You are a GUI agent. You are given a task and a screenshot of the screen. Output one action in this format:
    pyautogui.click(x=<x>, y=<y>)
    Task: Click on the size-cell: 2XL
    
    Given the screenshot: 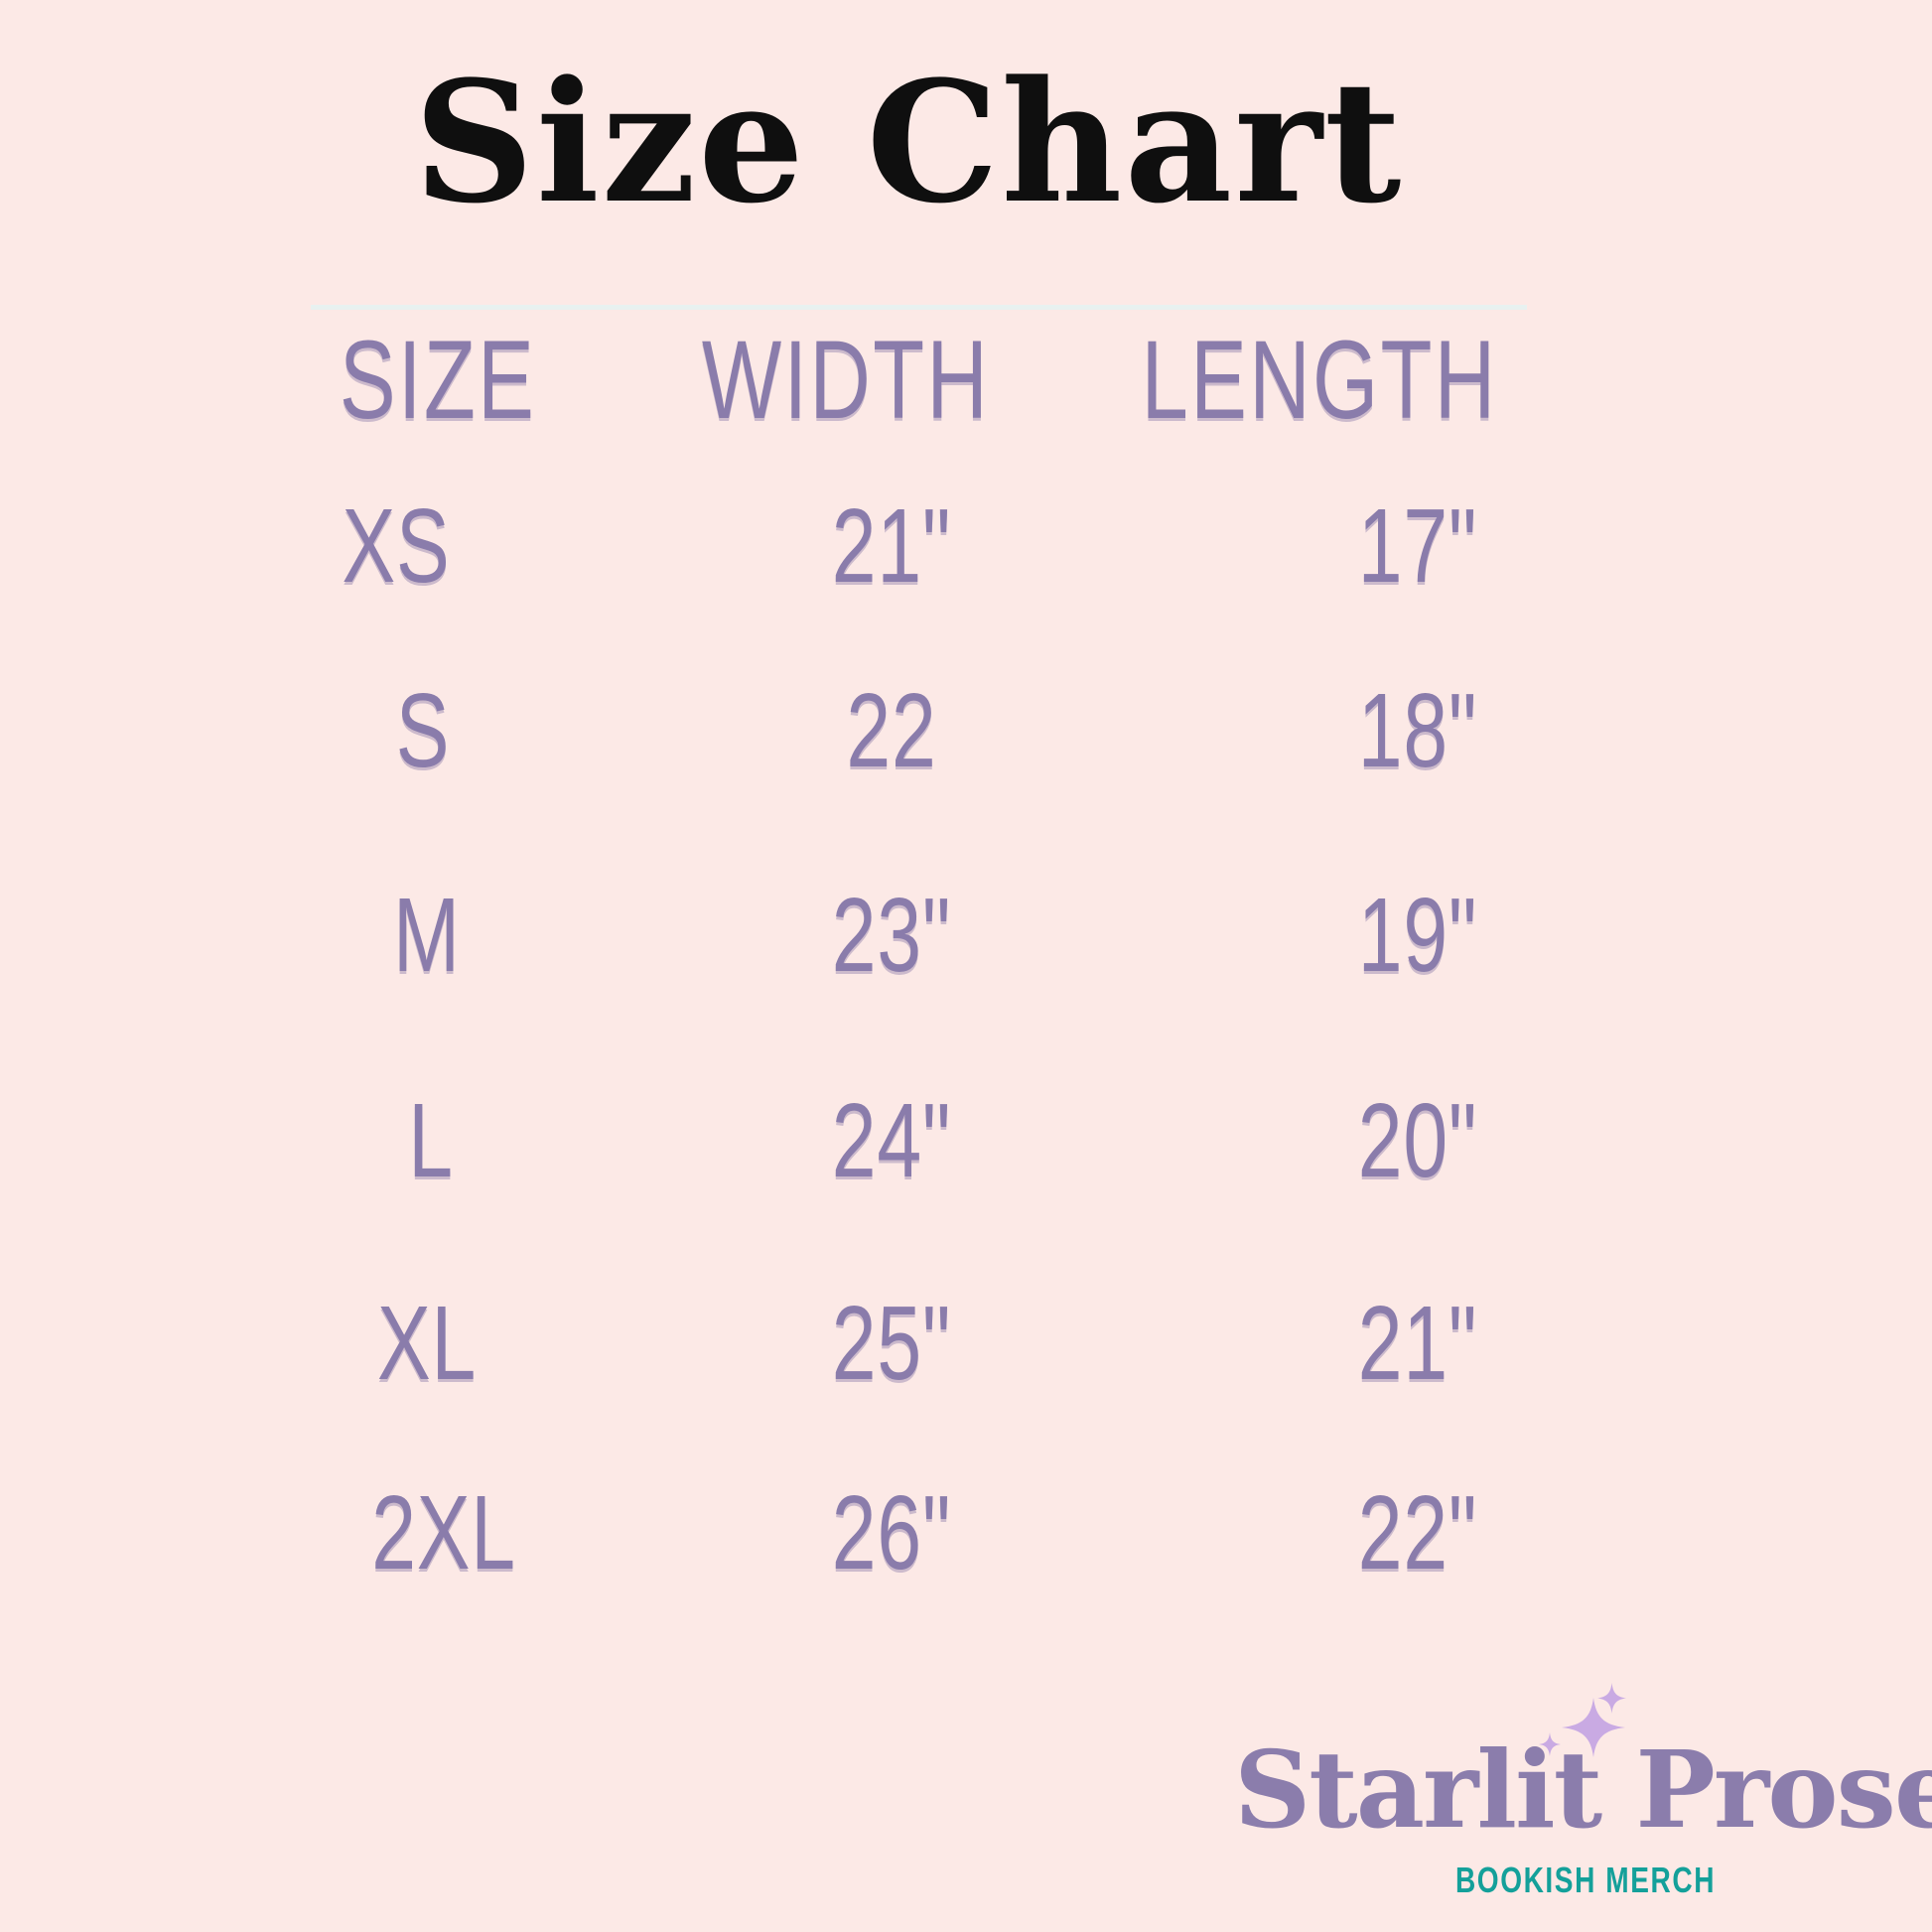 What is the action you would take?
    pyautogui.click(x=444, y=1533)
    